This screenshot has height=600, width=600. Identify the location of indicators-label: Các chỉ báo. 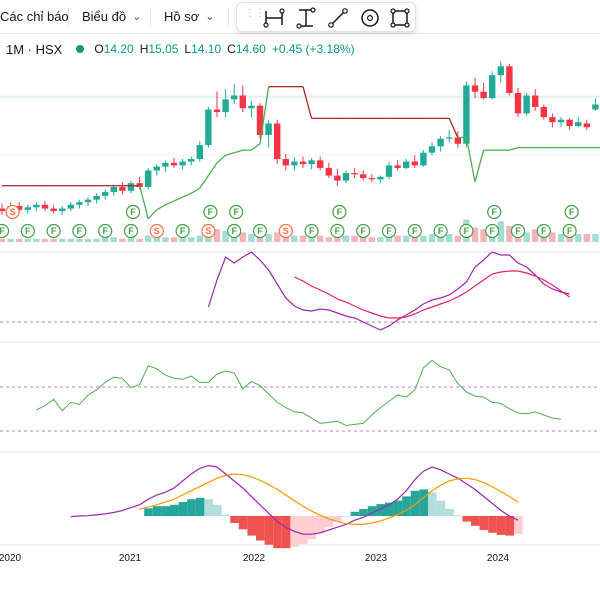
(34, 16).